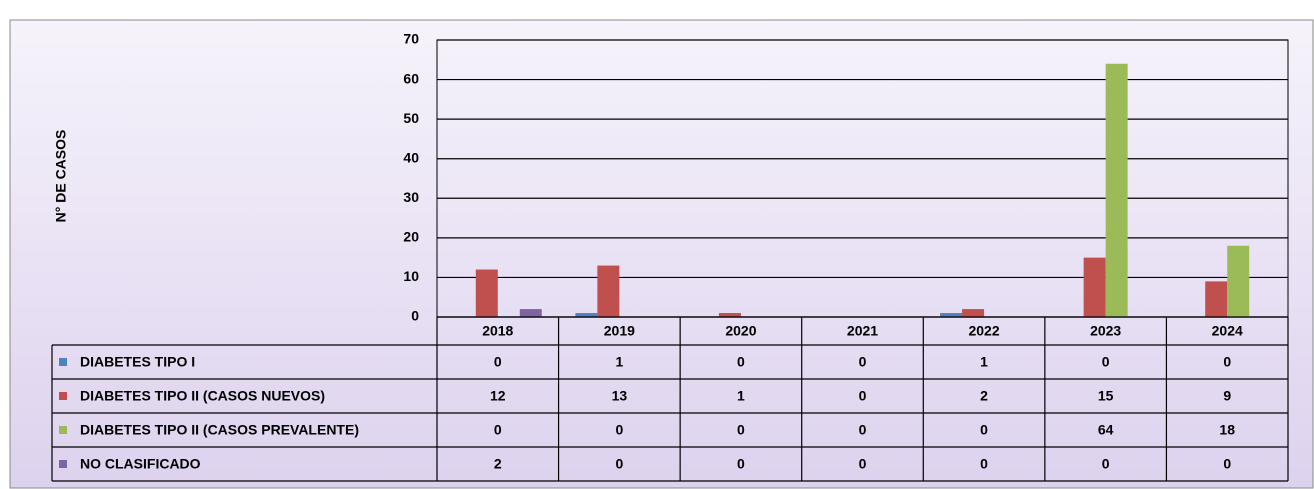 The image size is (1314, 489). What do you see at coordinates (411, 237) in the screenshot?
I see `y-tick-label: 20` at bounding box center [411, 237].